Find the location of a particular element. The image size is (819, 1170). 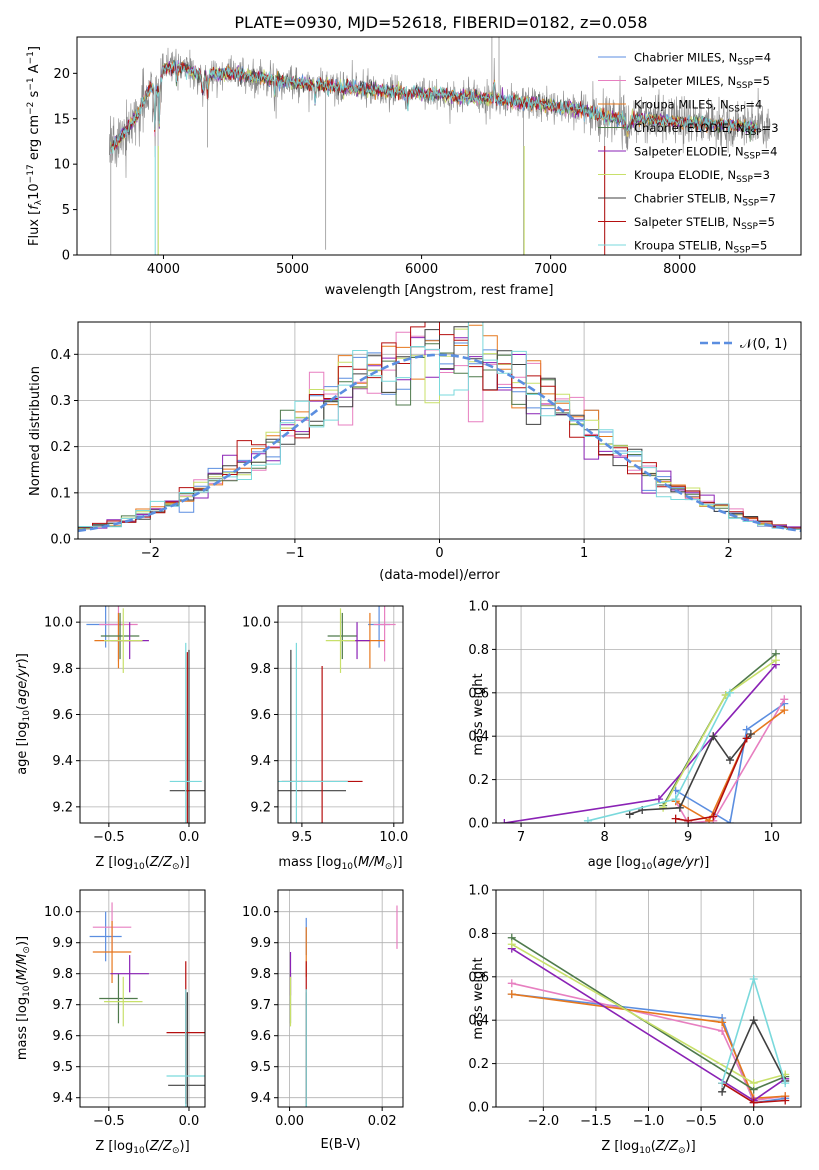

legend-label: Chabrier ELODIE, NSSP=3 is located at coordinates (706, 129).